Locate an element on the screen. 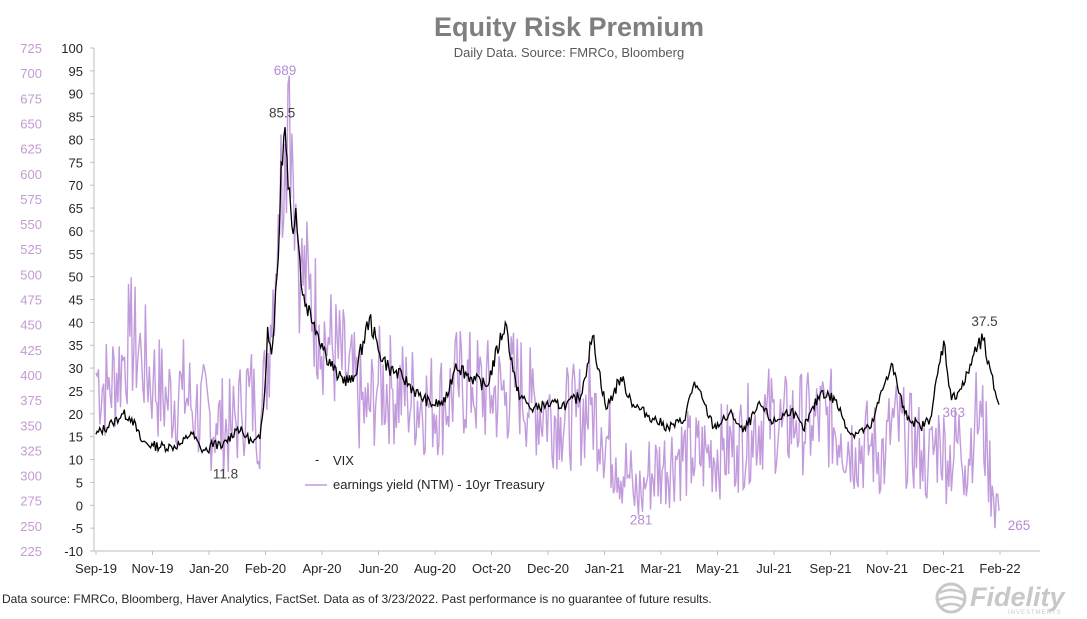  y-right-tick-label: 40 is located at coordinates (76, 322).